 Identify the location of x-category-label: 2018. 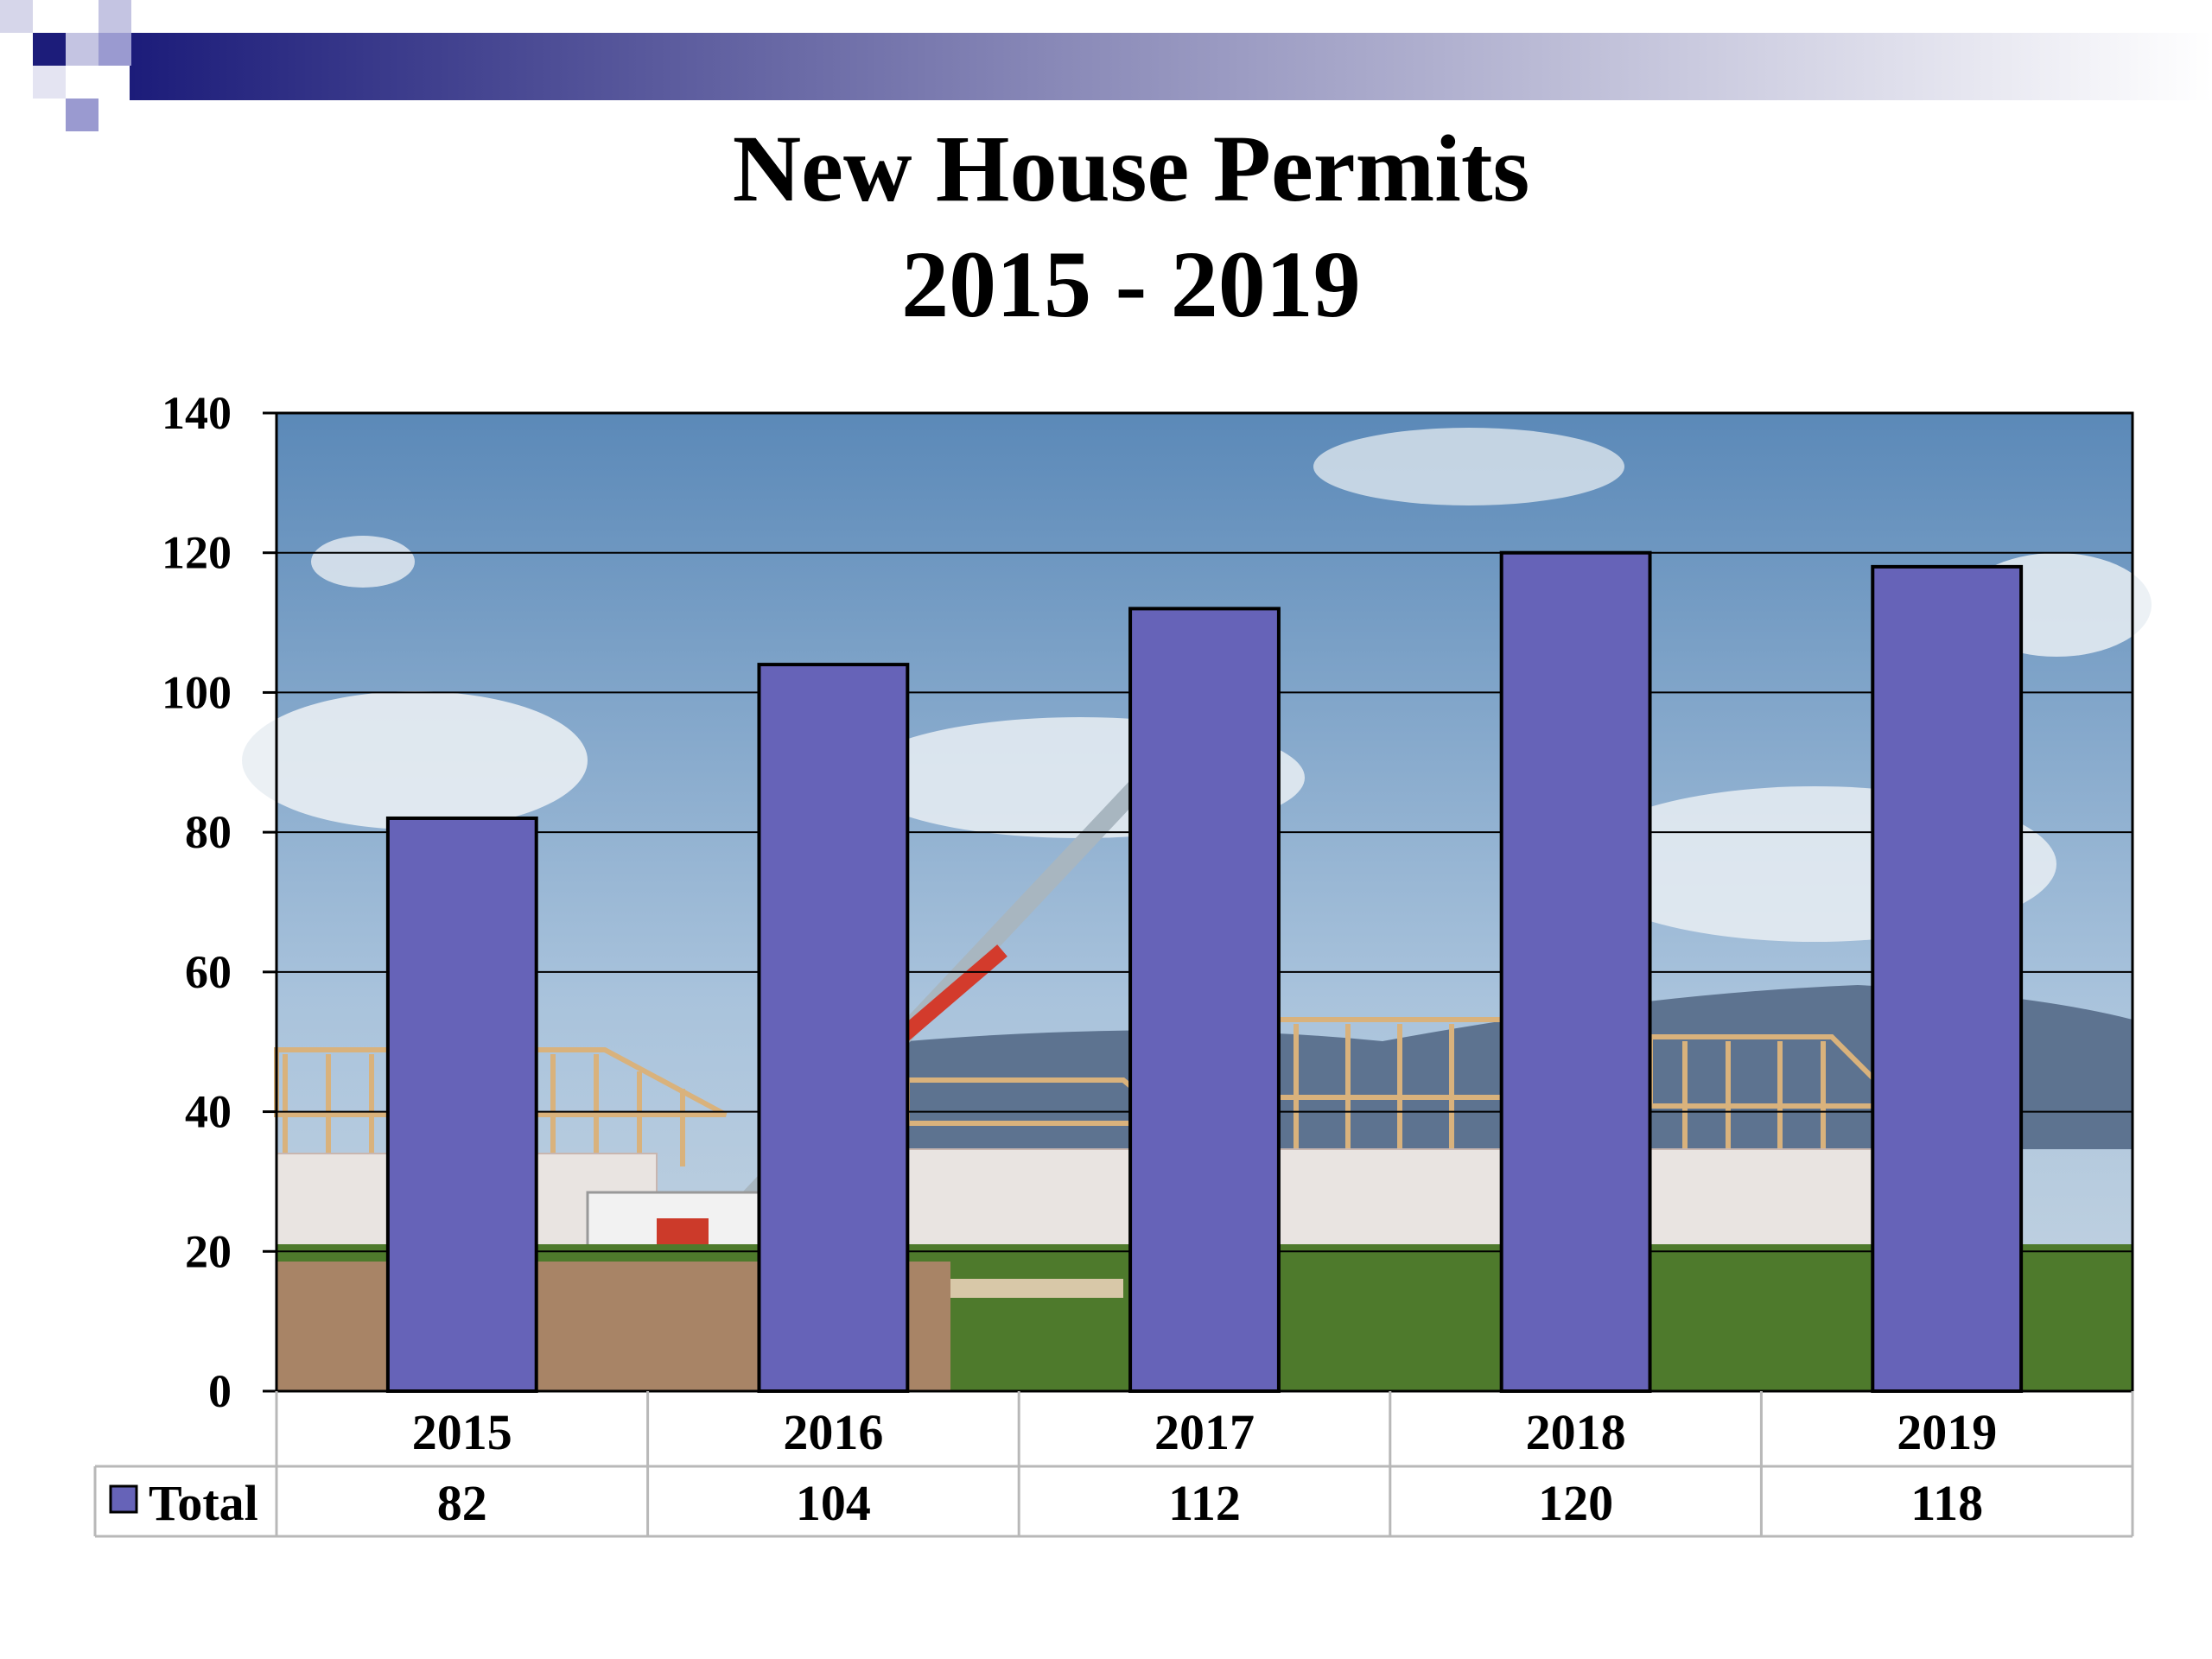
(1576, 1432).